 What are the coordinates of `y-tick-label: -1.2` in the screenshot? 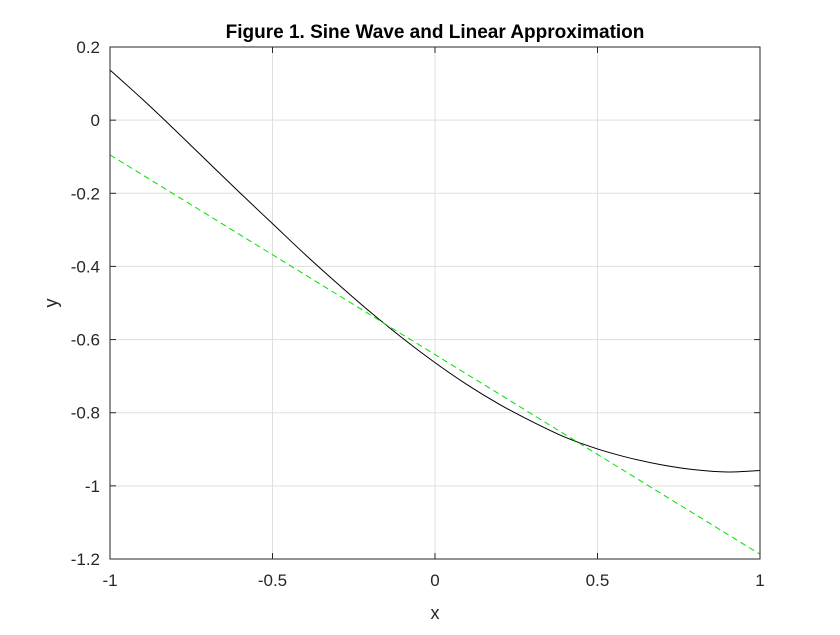 It's located at (85, 559).